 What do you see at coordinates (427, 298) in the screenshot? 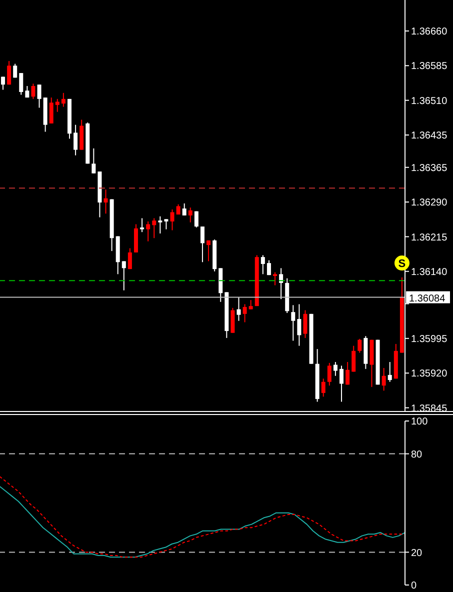
I see `ref-line-label: 1.36084` at bounding box center [427, 298].